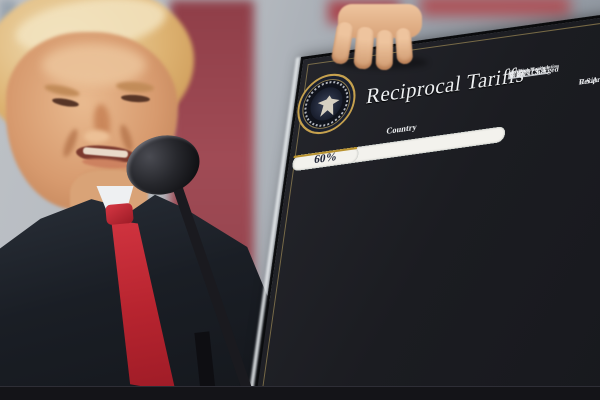 This screenshot has width=600, height=400. Describe the element at coordinates (97, 136) in the screenshot. I see `speaker-nose` at that location.